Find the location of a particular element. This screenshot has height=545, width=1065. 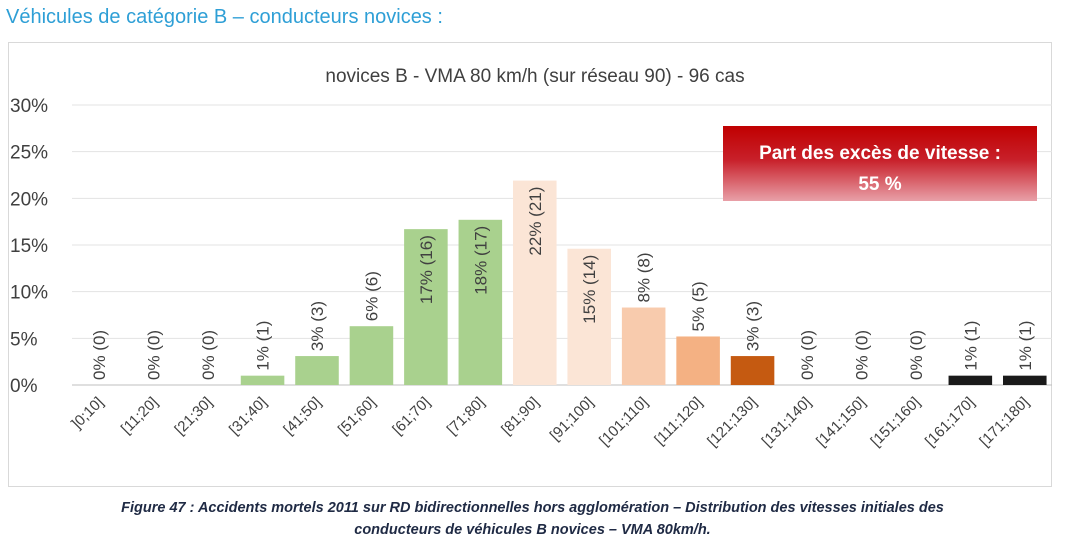

y-tick-label: 5% is located at coordinates (24, 339).